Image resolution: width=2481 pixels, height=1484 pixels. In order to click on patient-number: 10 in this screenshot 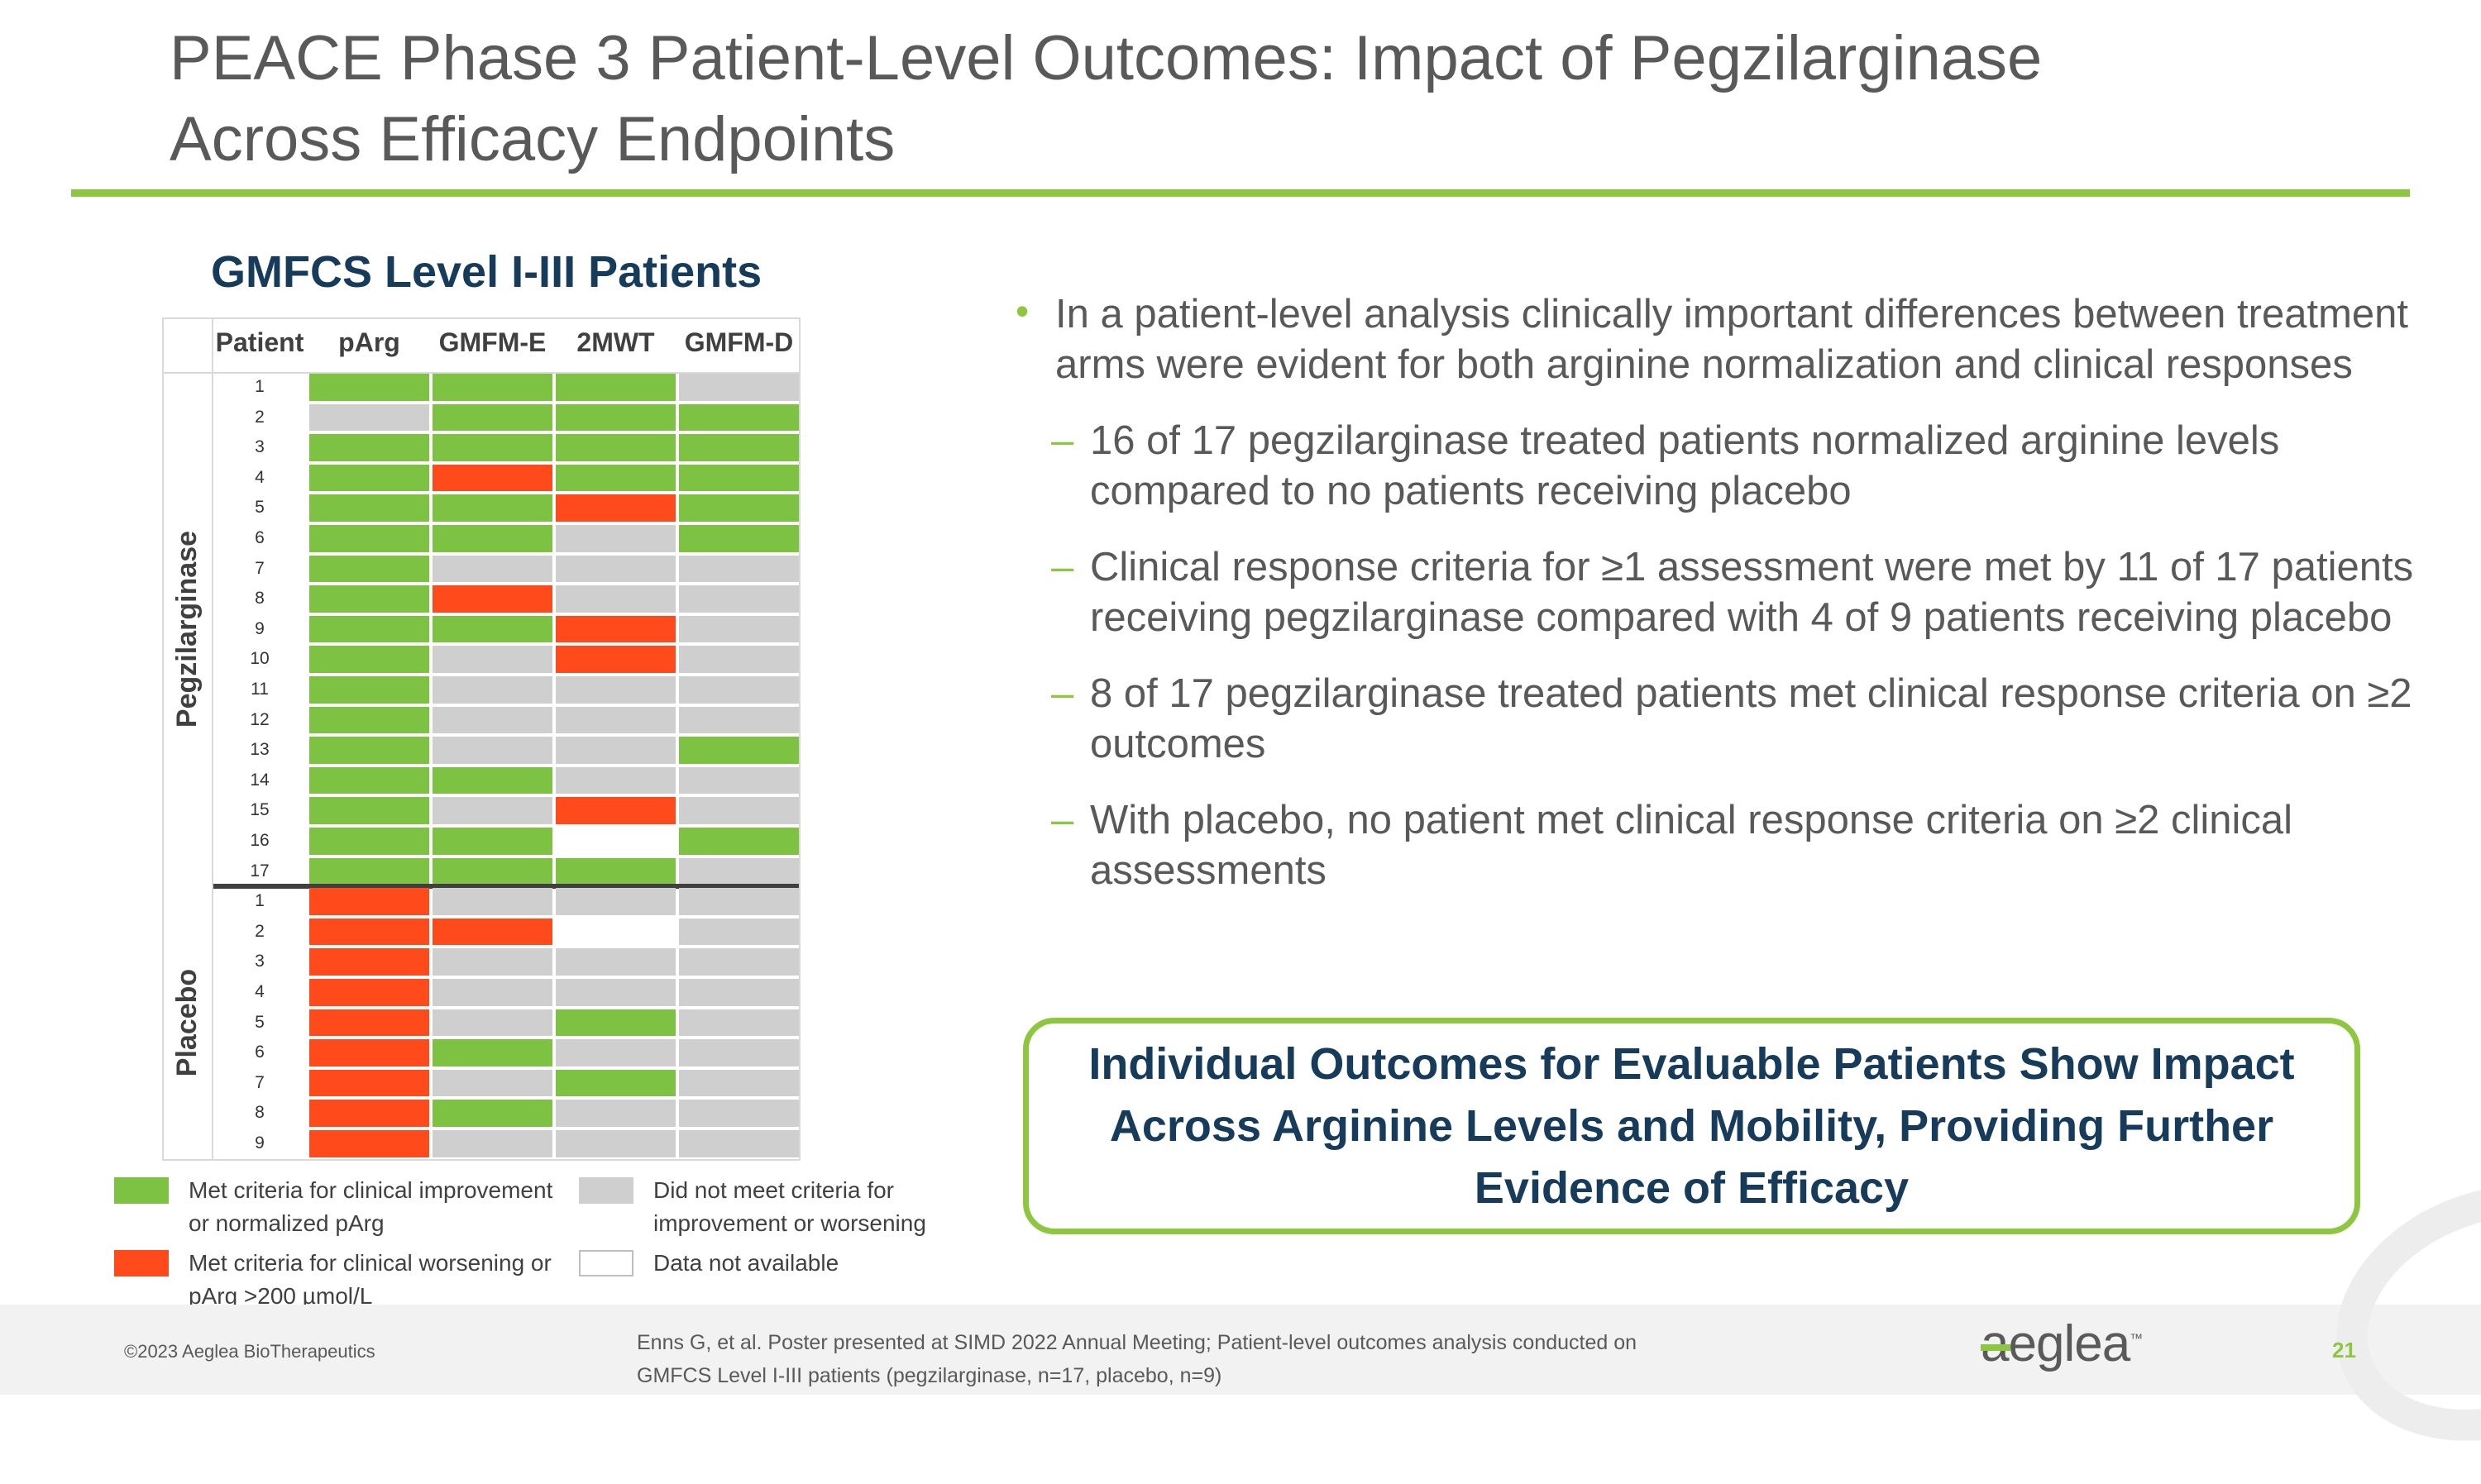, I will do `click(260, 659)`.